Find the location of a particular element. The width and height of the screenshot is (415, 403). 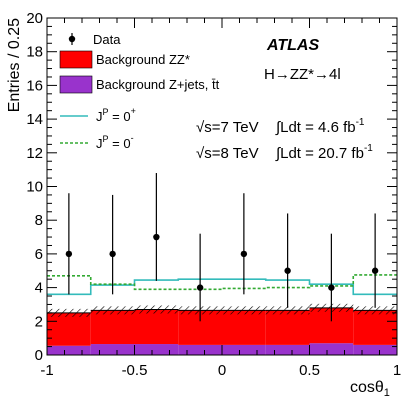

legend-0minus-label: JP = 0- is located at coordinates (115, 142).